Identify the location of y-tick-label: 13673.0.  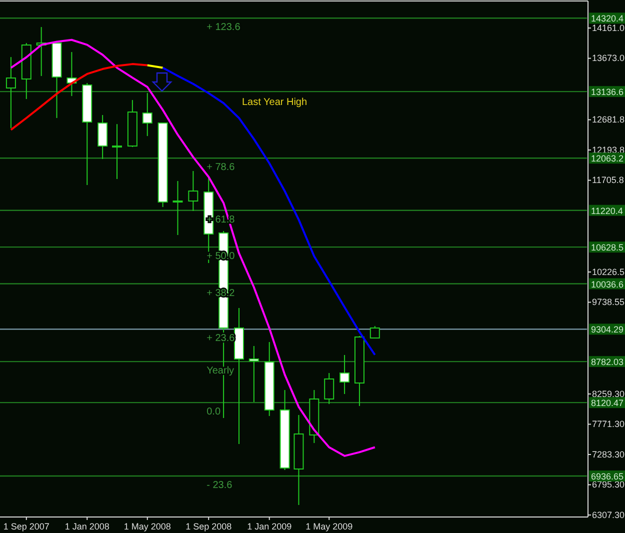
(608, 58).